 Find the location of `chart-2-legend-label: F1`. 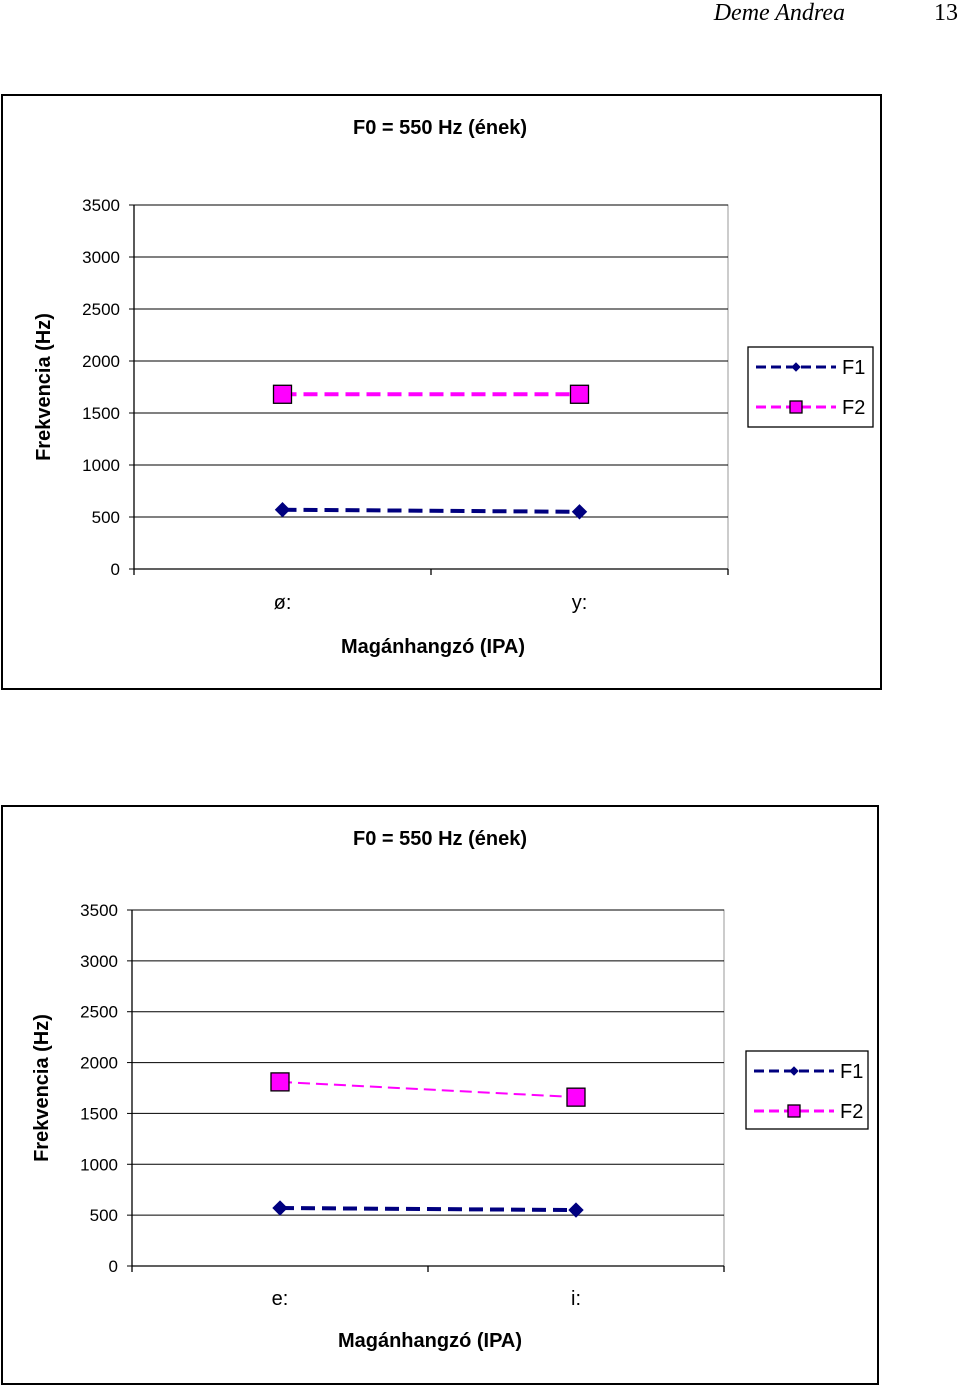

chart-2-legend-label: F1 is located at coordinates (851, 1072).